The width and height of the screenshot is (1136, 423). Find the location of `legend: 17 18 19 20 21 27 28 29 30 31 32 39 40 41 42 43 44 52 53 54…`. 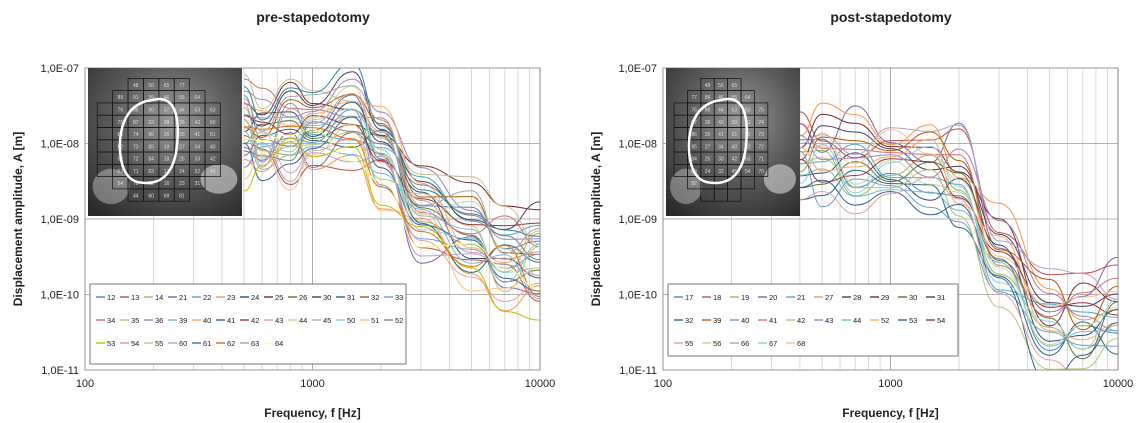

legend: 17 18 19 20 21 27 28 29 30 31 32 39 40 41 42 43 44 52 53 54… is located at coordinates (813, 320).